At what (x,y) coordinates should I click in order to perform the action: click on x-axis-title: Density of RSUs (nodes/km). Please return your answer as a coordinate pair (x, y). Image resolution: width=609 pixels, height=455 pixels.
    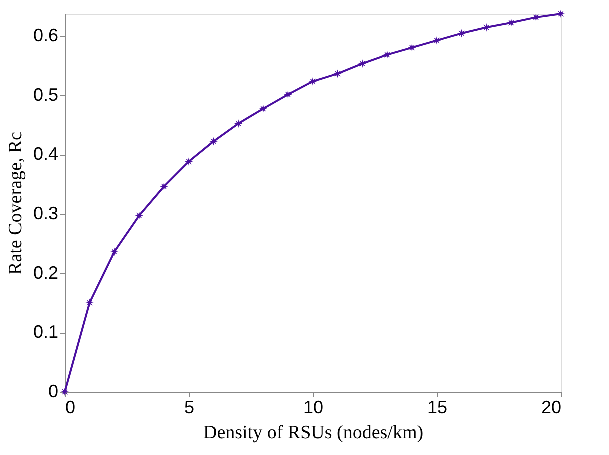
    Looking at the image, I should click on (313, 433).